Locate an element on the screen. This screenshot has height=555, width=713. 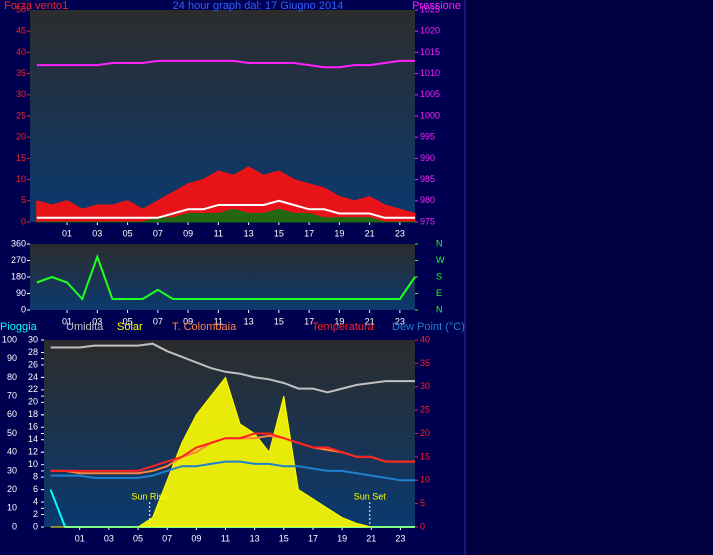
legend-entry: Solar is located at coordinates (130, 327).